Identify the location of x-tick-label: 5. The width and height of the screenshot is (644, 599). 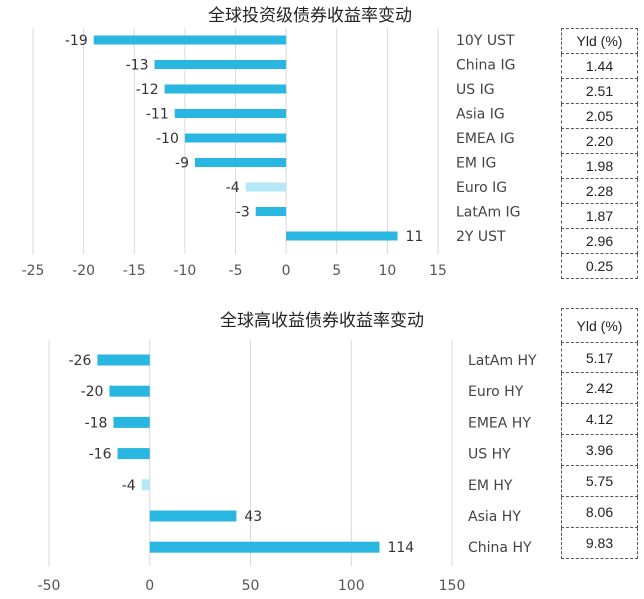
(336, 271).